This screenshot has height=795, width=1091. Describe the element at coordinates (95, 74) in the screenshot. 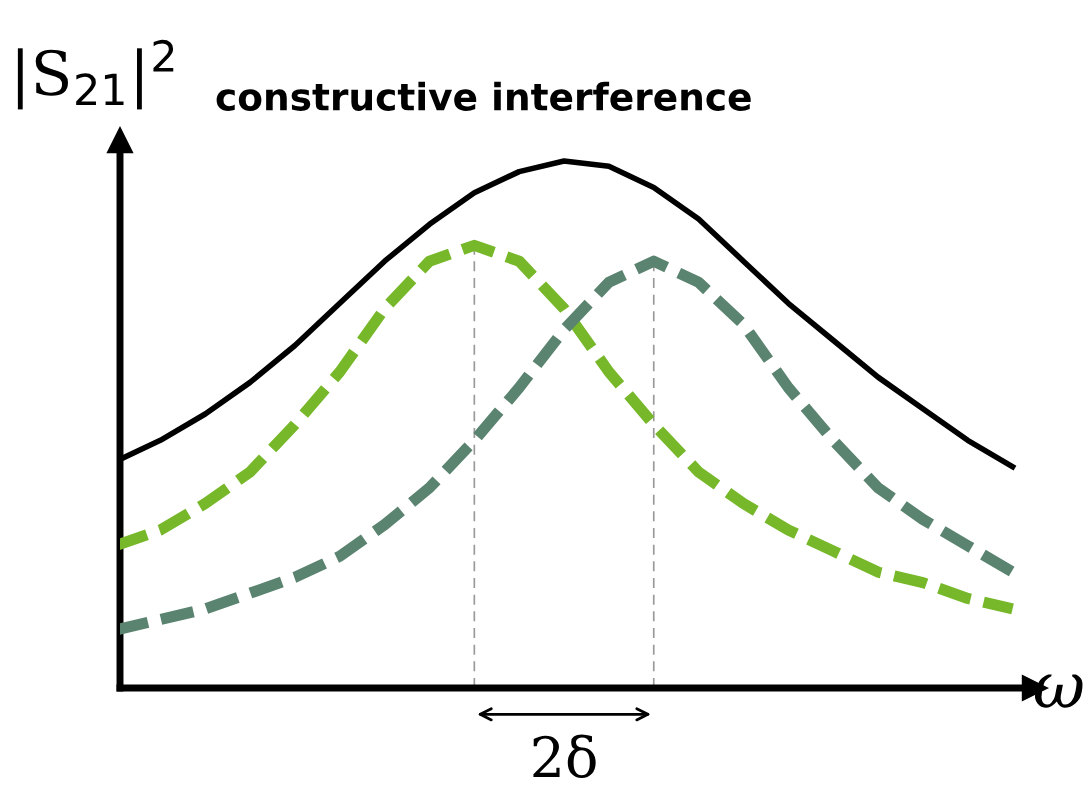

I see `y-axis-title: |S$_{21}$|$^{2}$` at that location.